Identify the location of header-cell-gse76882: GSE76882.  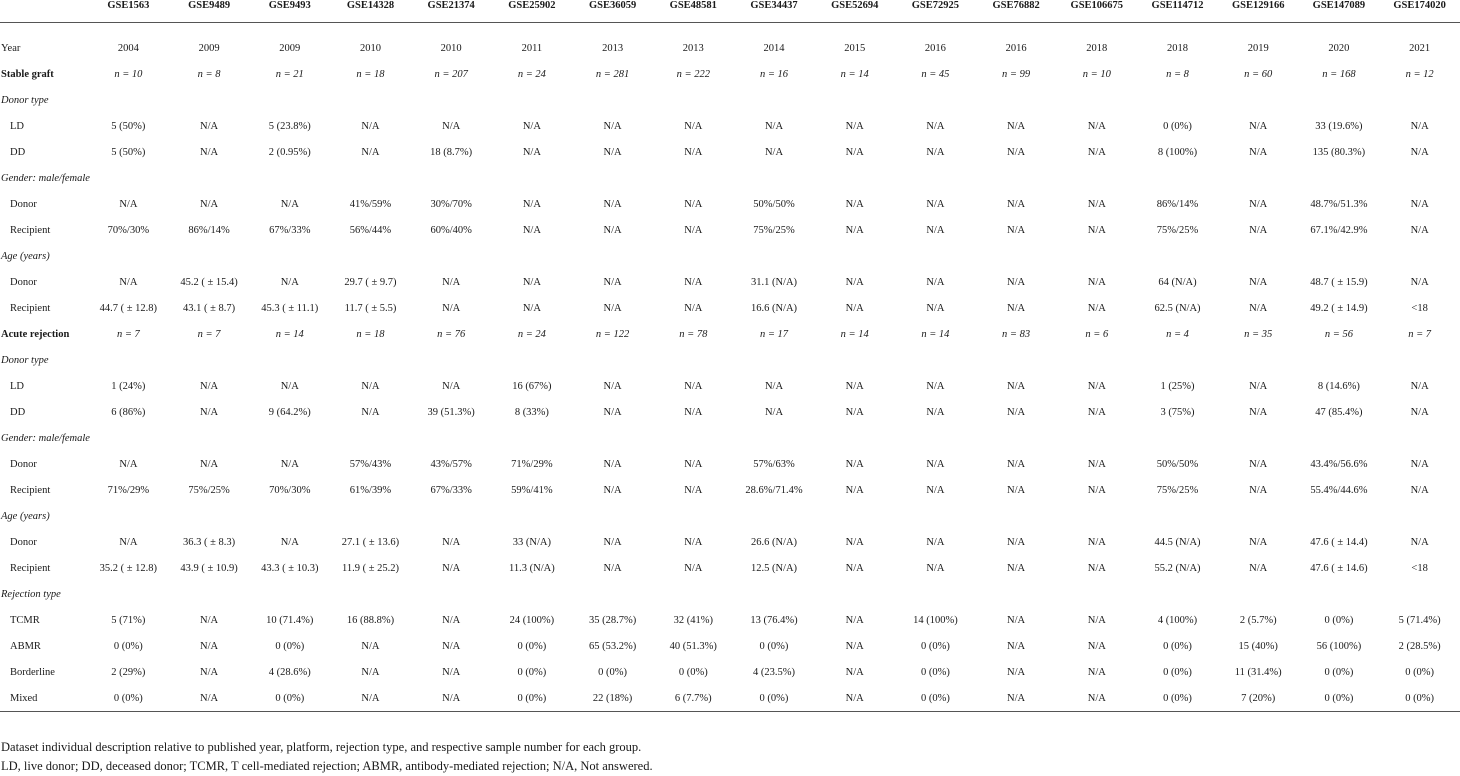
(1016, 11).